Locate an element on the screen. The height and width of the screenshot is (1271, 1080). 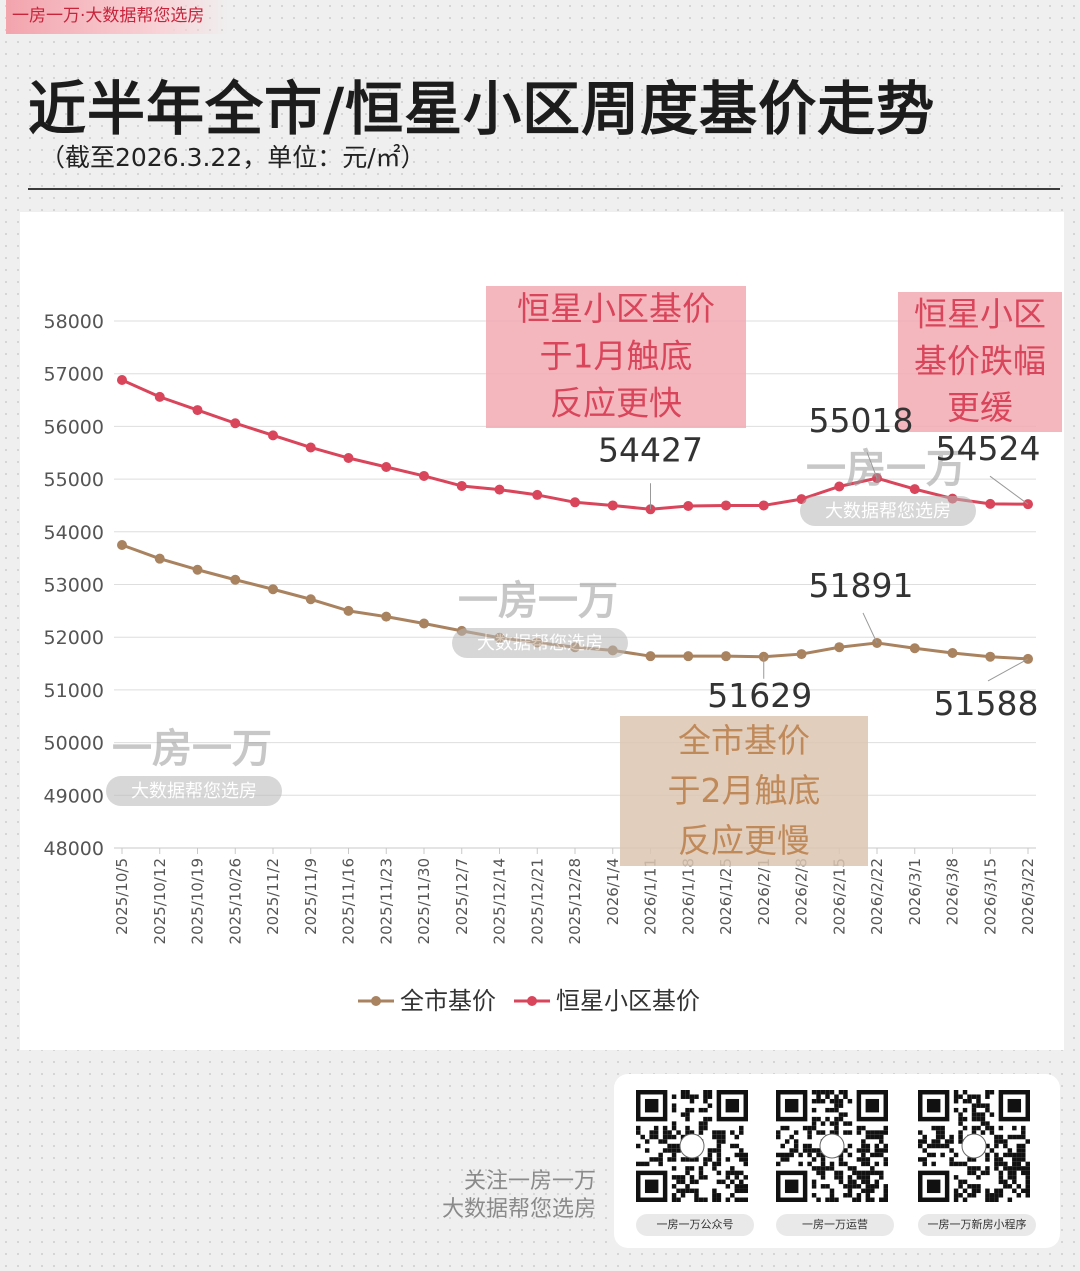
x-tick-label: 2025/10/19 is located at coordinates (198, 901).